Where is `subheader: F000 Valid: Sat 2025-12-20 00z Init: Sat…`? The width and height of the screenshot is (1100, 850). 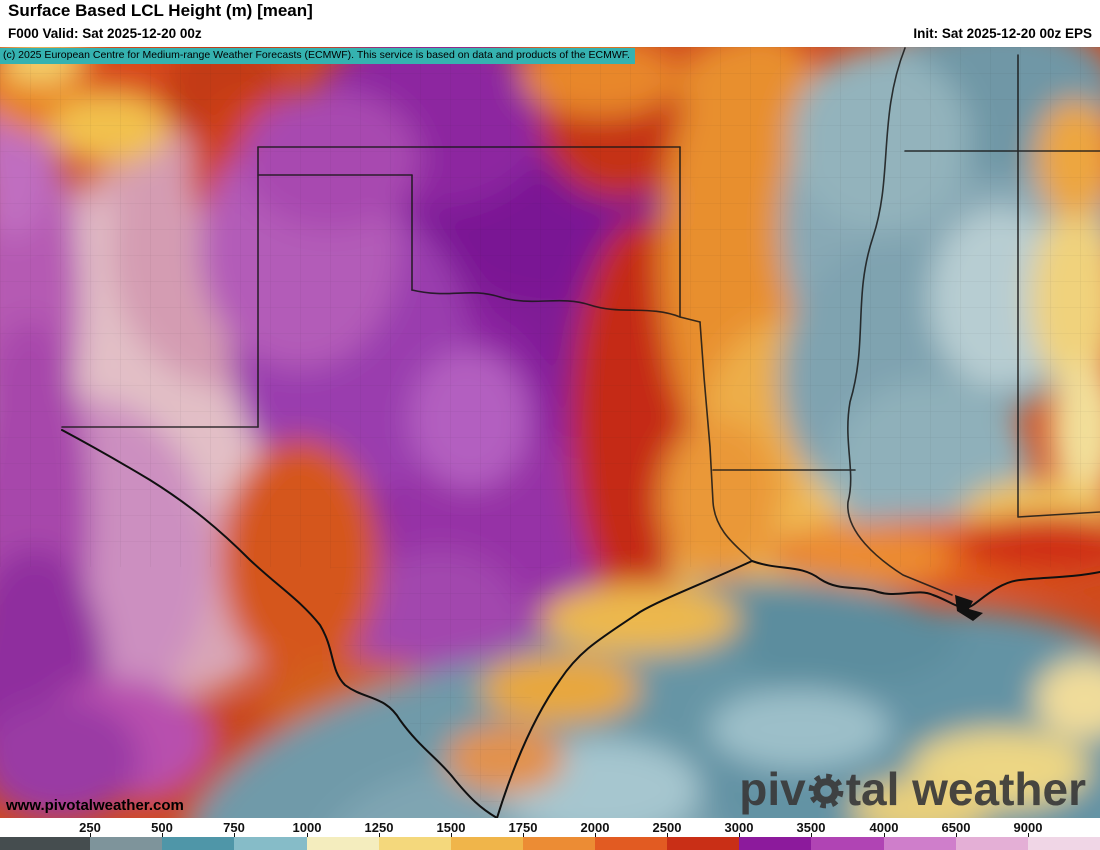 subheader: F000 Valid: Sat 2025-12-20 00z Init: Sat… is located at coordinates (550, 33).